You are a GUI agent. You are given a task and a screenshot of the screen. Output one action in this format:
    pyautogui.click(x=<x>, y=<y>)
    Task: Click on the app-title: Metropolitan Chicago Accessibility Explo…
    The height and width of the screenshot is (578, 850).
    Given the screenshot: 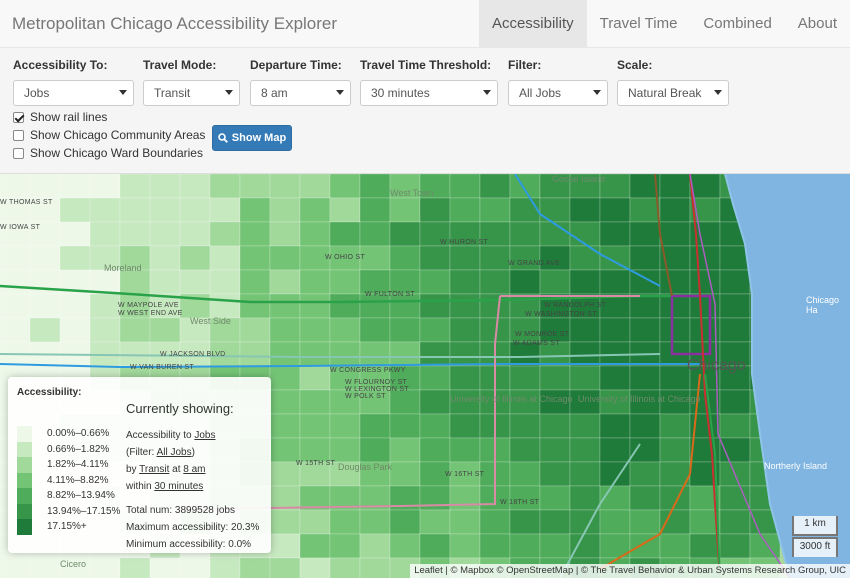 What is the action you would take?
    pyautogui.click(x=175, y=23)
    